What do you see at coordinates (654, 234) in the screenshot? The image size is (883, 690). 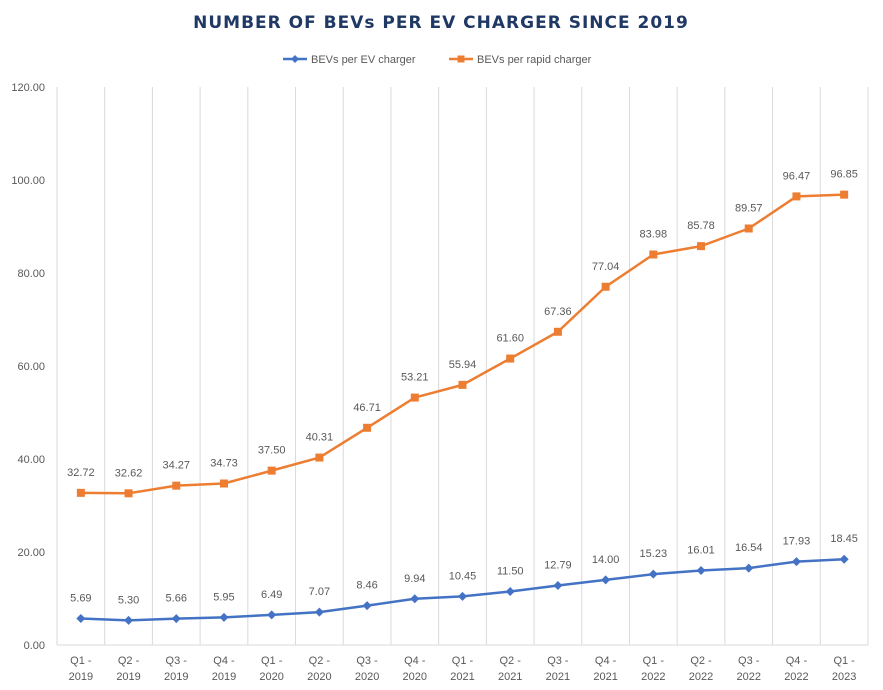 I see `data-label: 83.98` at bounding box center [654, 234].